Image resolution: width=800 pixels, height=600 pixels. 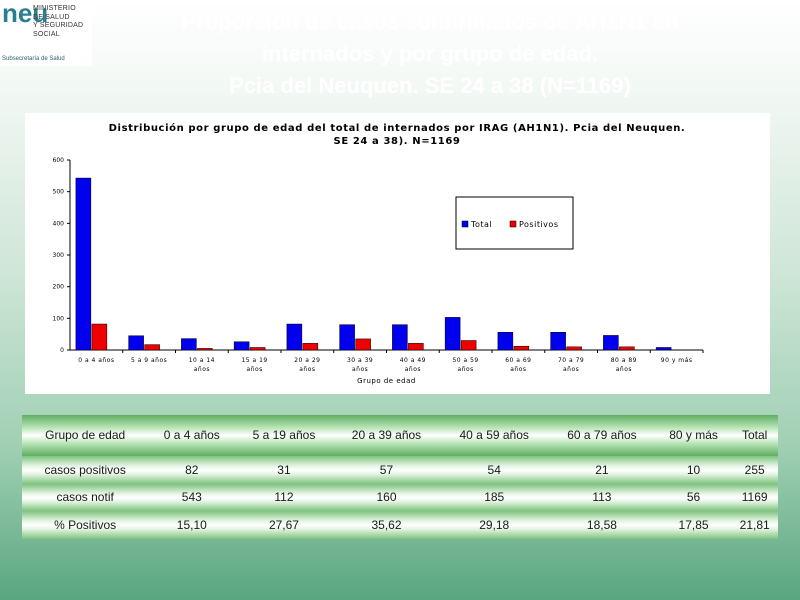 What do you see at coordinates (513, 224) in the screenshot?
I see `legend-swatch-positivos` at bounding box center [513, 224].